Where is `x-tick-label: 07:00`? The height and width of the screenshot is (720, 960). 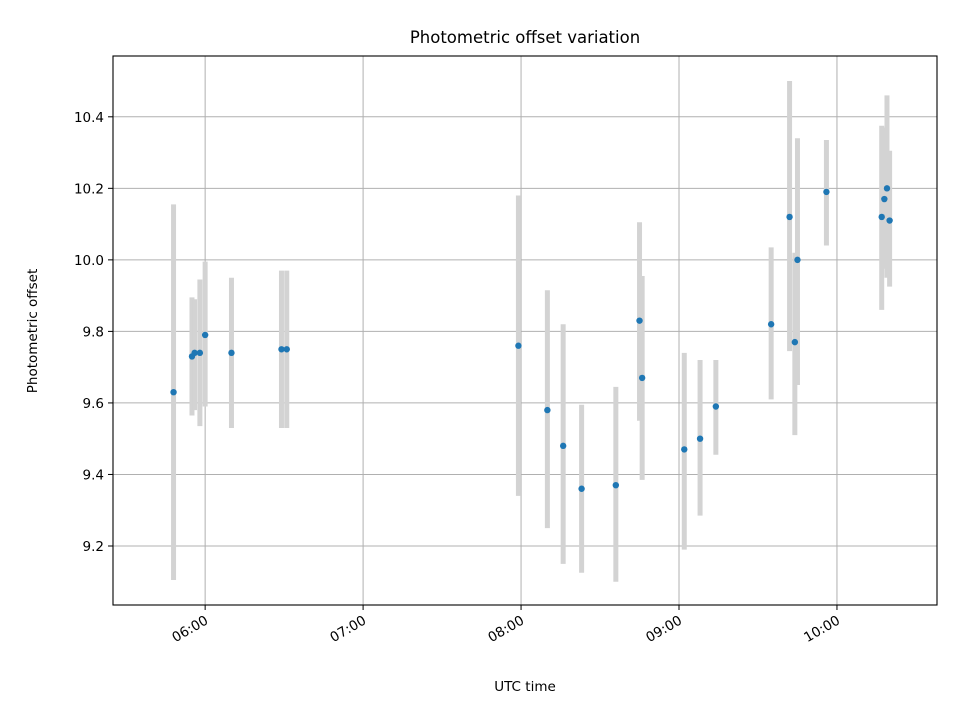 x-tick-label: 07:00 is located at coordinates (348, 629).